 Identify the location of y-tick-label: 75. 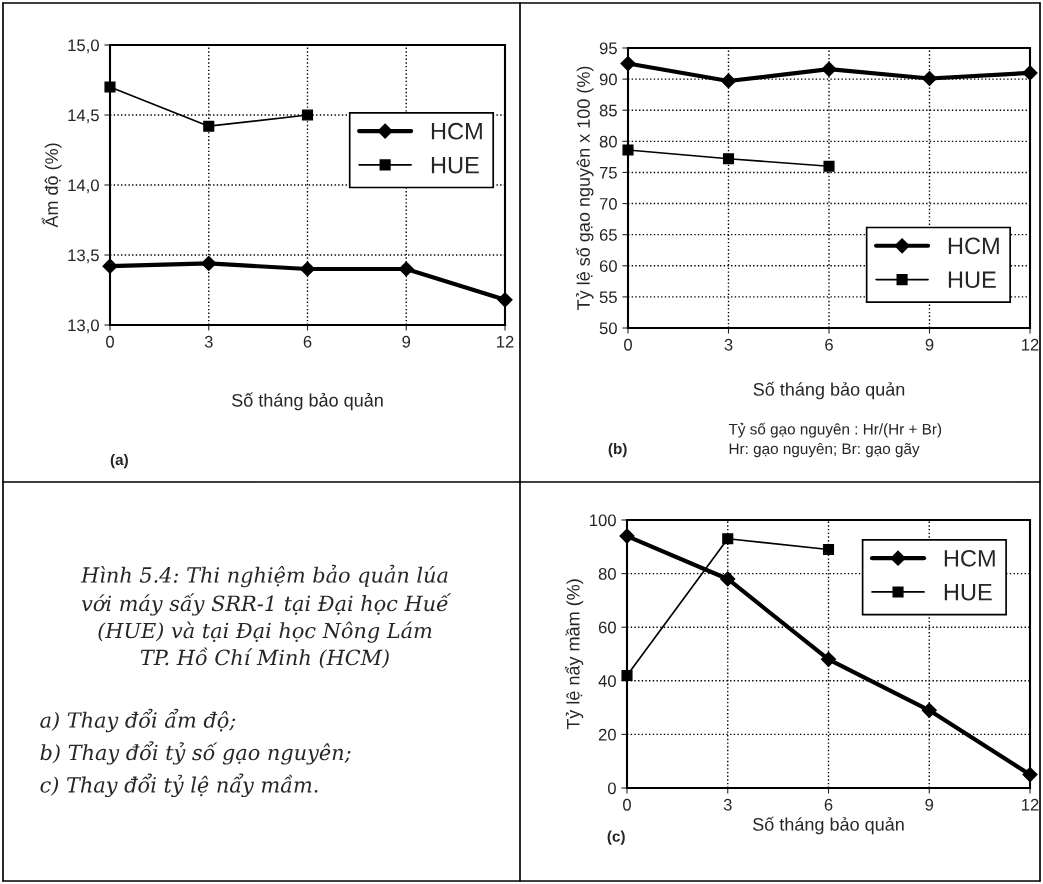
(608, 173).